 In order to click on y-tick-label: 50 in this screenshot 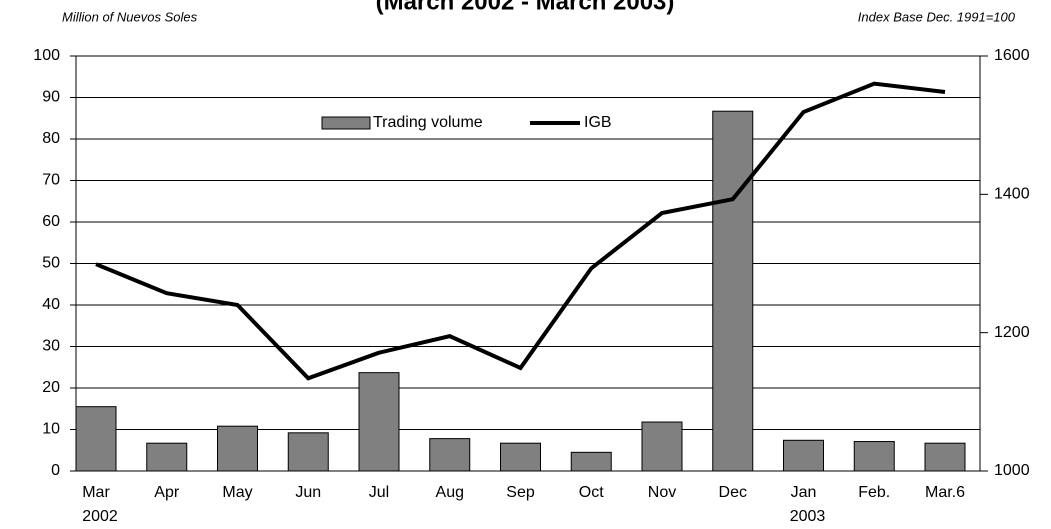, I will do `click(51, 263)`.